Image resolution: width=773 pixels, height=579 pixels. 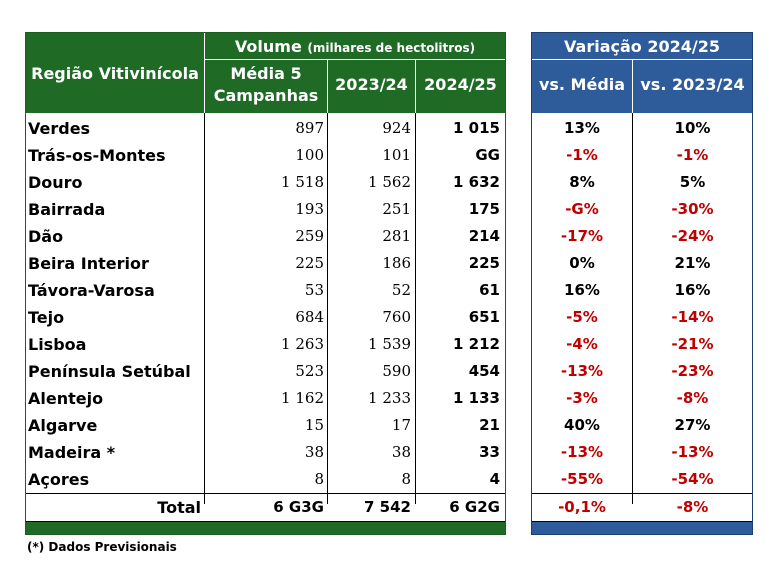 I want to click on media5-value: 897, so click(x=309, y=128).